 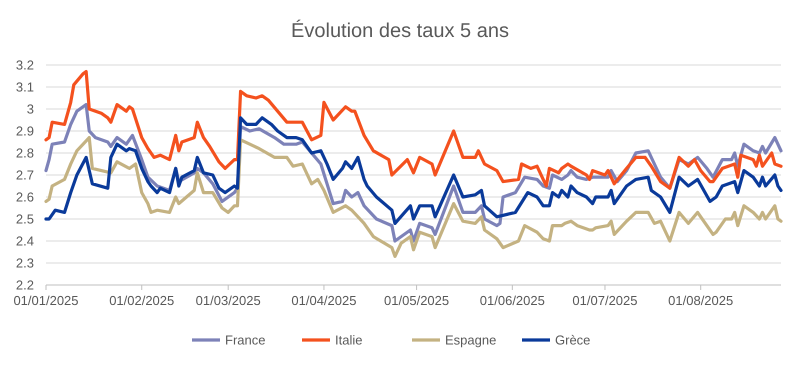 What do you see at coordinates (25, 197) in the screenshot?
I see `y-tick-label: 2.6` at bounding box center [25, 197].